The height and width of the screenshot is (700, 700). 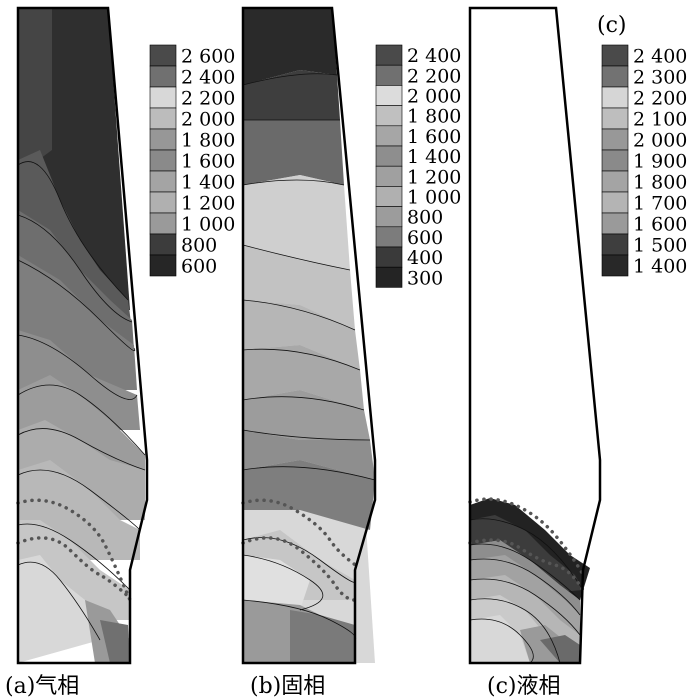 I want to click on panel-a-upper-dotted-curve, so click(x=74, y=550).